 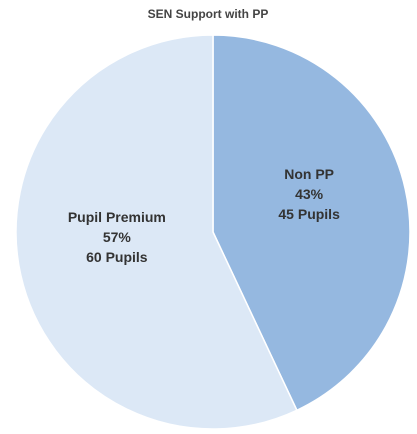 I want to click on slice-percent-label: 57%, so click(x=117, y=237).